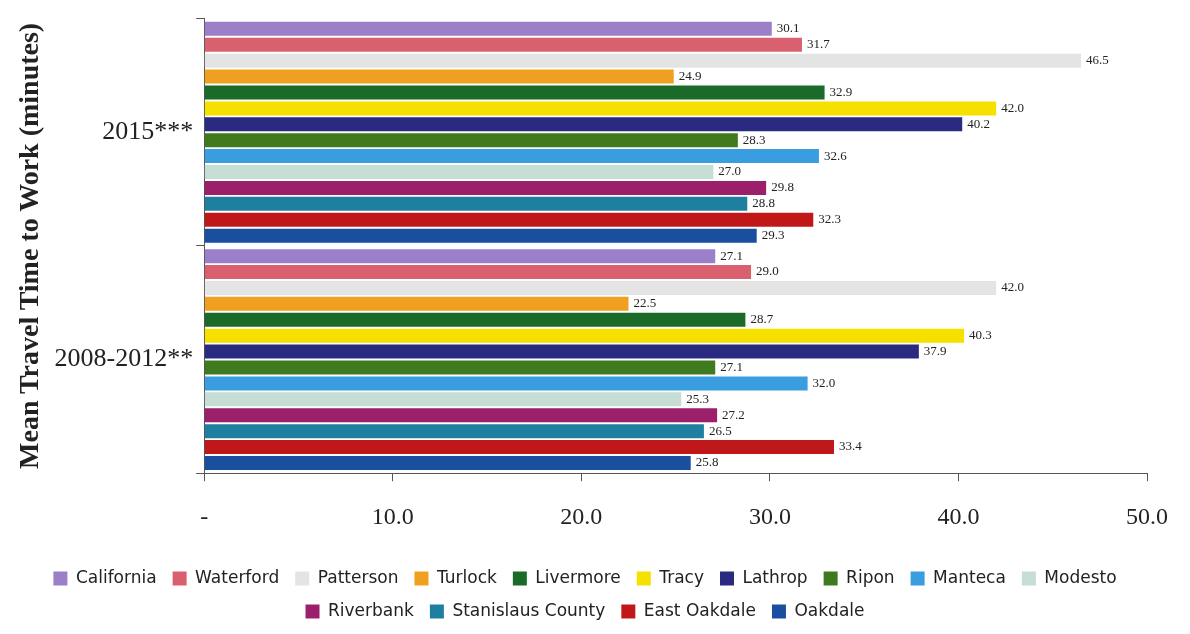  I want to click on x-tick-label: -, so click(204, 515).